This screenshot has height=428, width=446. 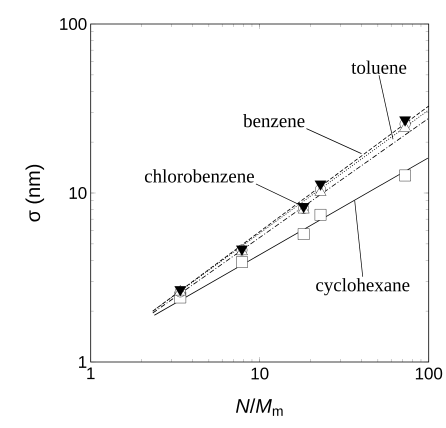 What do you see at coordinates (78, 193) in the screenshot?
I see `y-tick-label: 10` at bounding box center [78, 193].